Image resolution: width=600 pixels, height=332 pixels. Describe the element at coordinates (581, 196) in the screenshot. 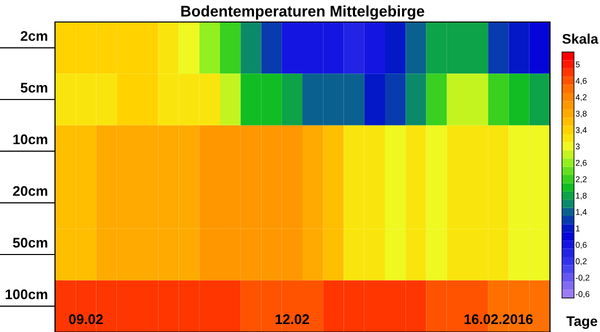

I see `color-bar-label: 1,8` at that location.